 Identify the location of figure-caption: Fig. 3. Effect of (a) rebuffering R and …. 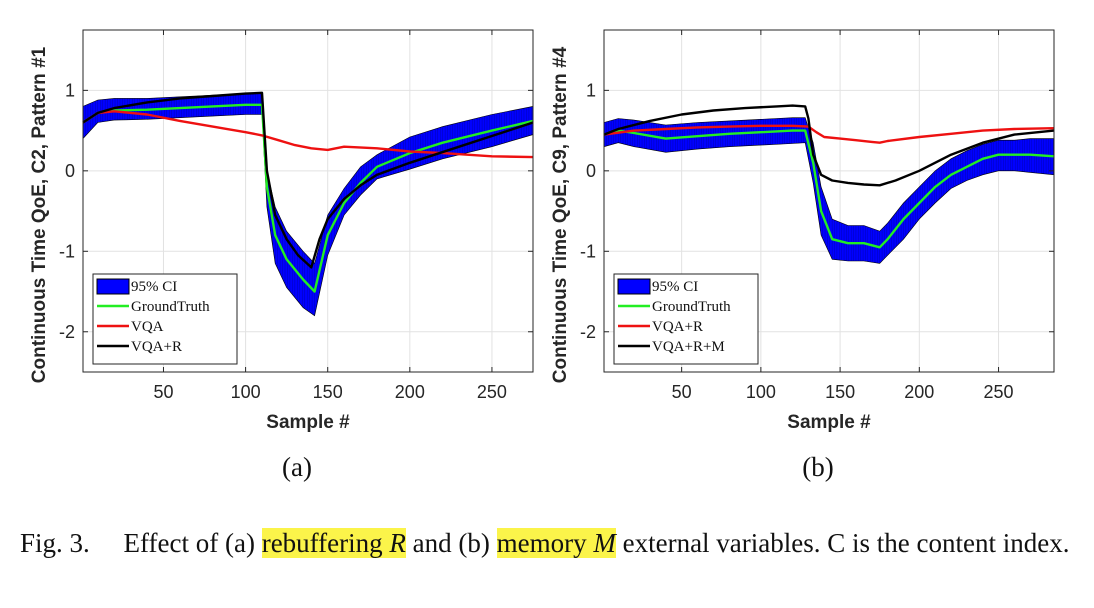
(550, 543).